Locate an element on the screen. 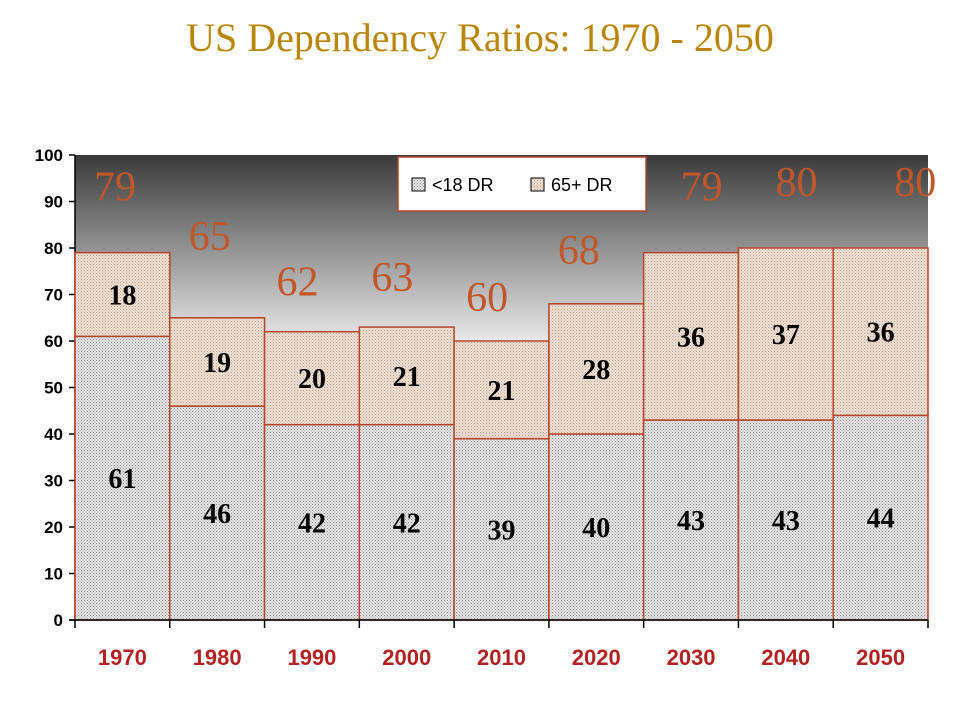  data-label-under18: 44 is located at coordinates (881, 519).